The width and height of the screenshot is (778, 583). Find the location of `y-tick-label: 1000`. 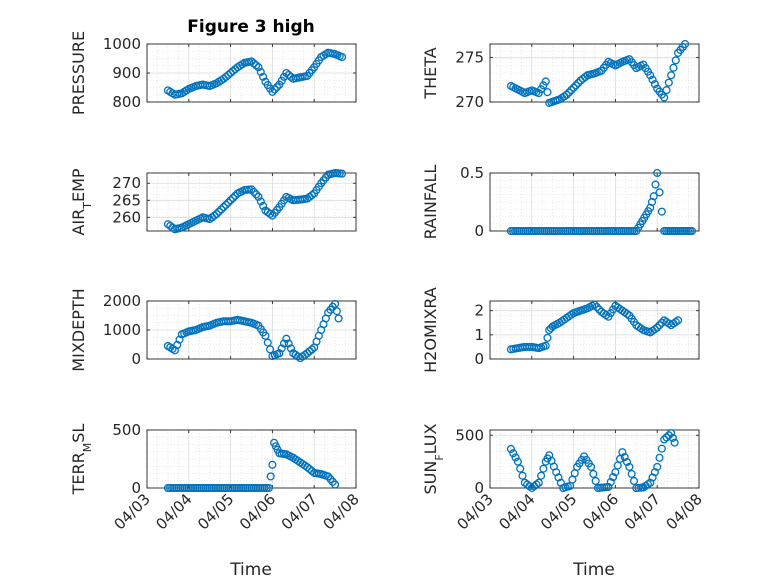

y-tick-label: 1000 is located at coordinates (122, 330).